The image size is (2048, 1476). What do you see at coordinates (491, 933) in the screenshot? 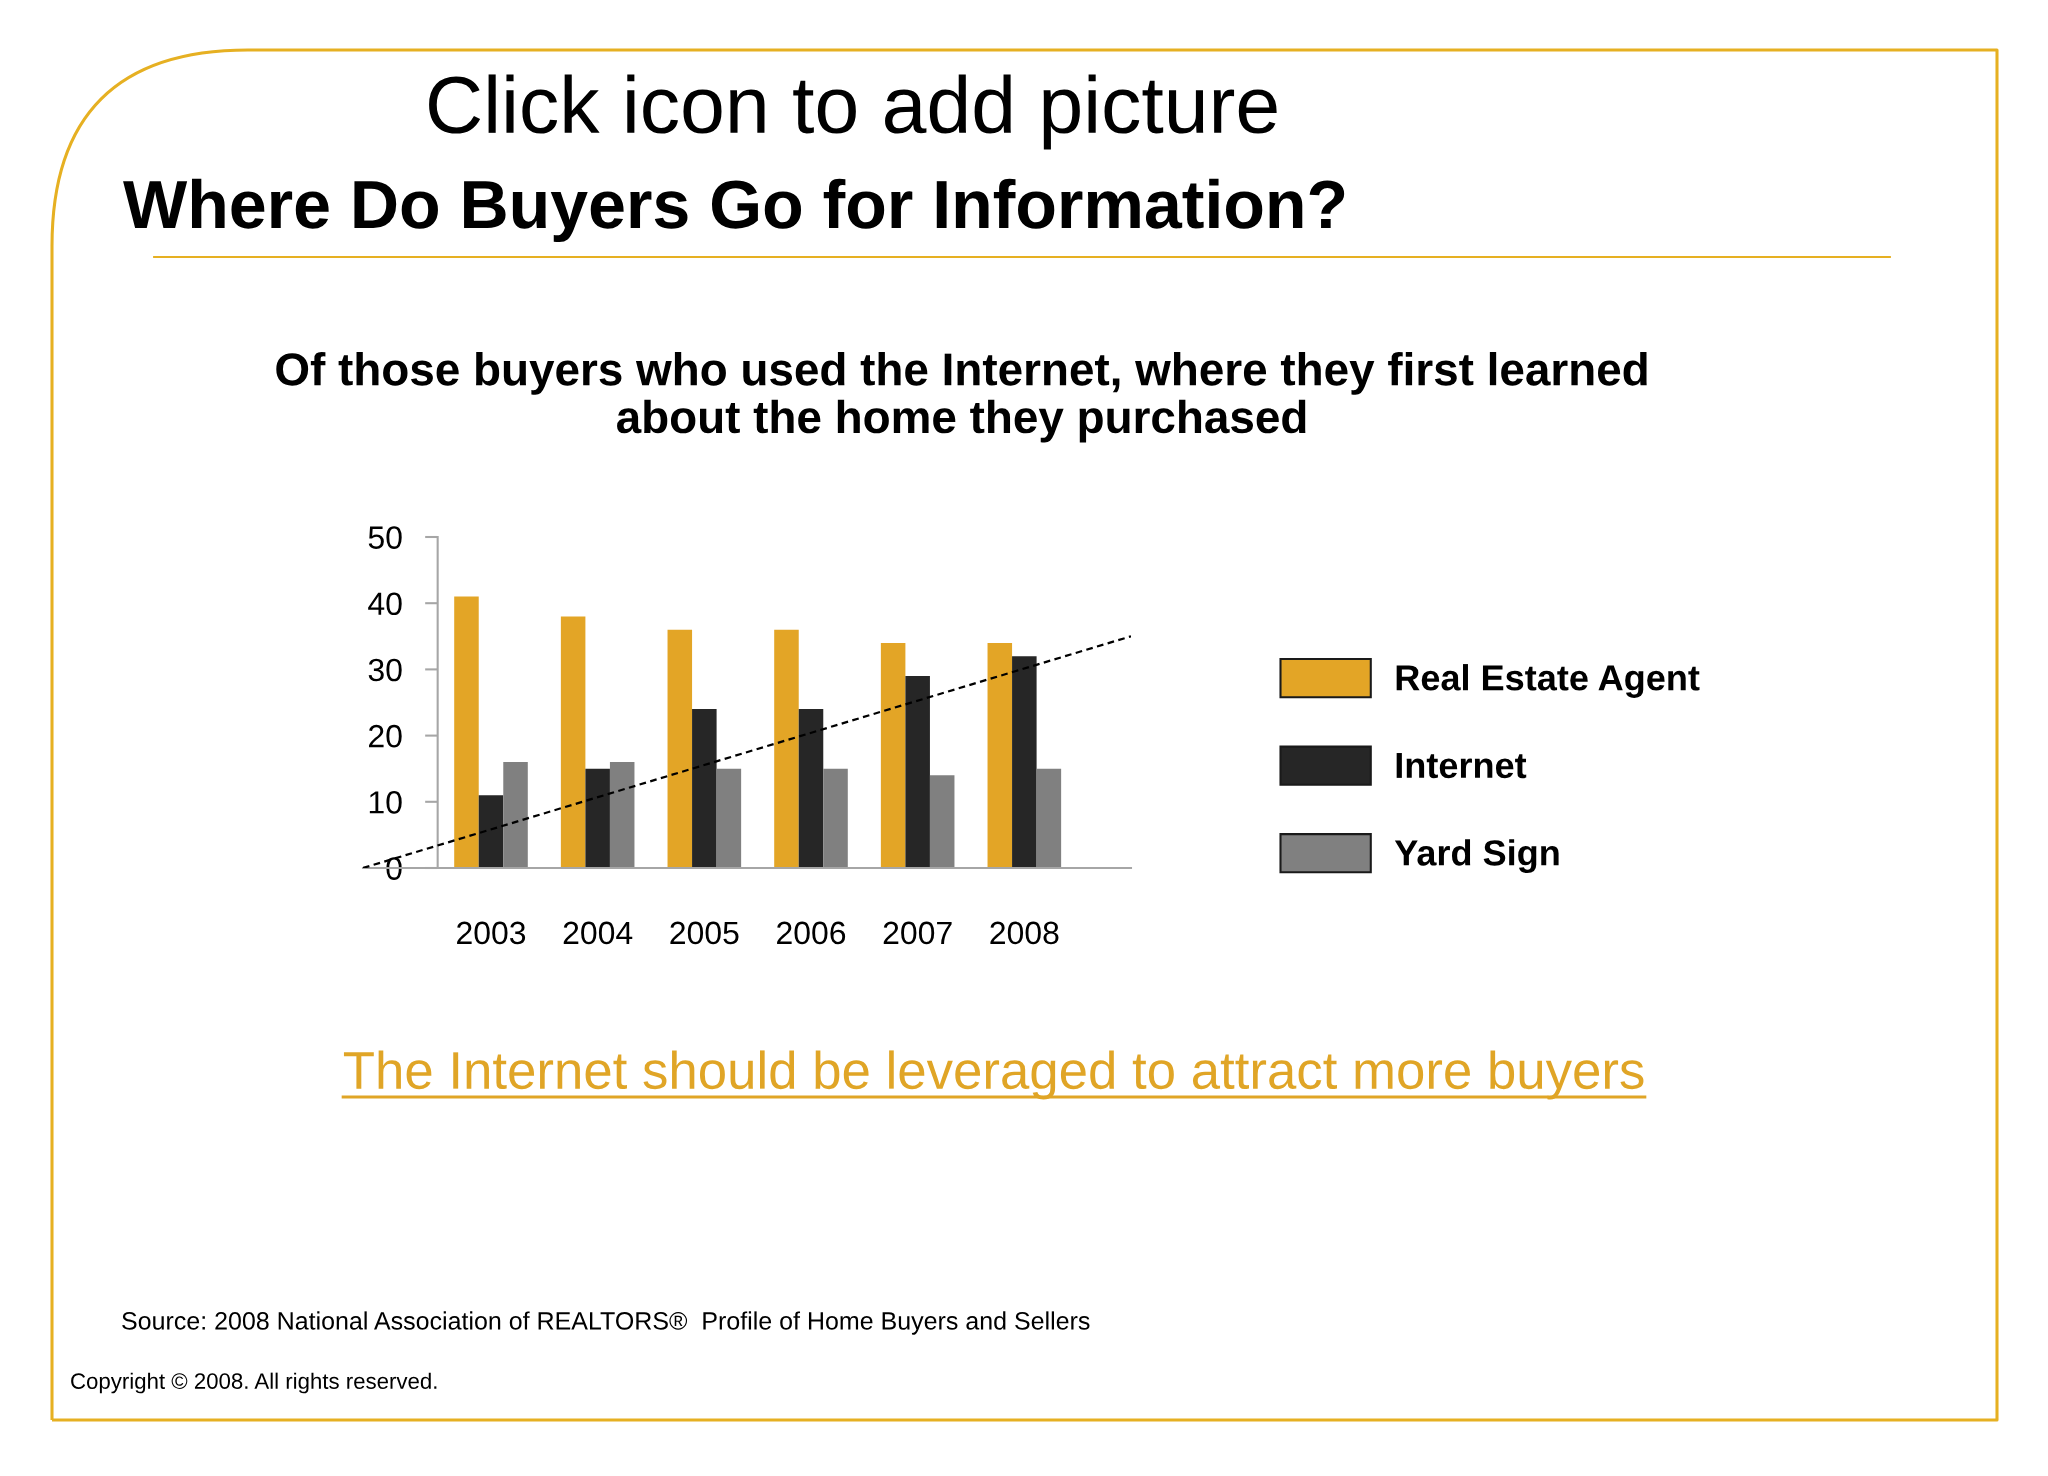
I see `x-tick-label: 2003` at bounding box center [491, 933].